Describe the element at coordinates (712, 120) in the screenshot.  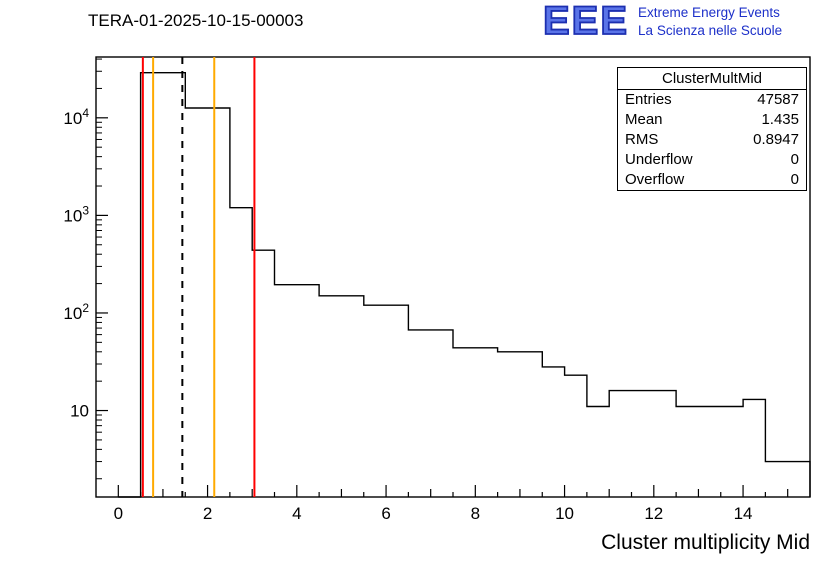
I see `stats-row: Mean 1.435` at that location.